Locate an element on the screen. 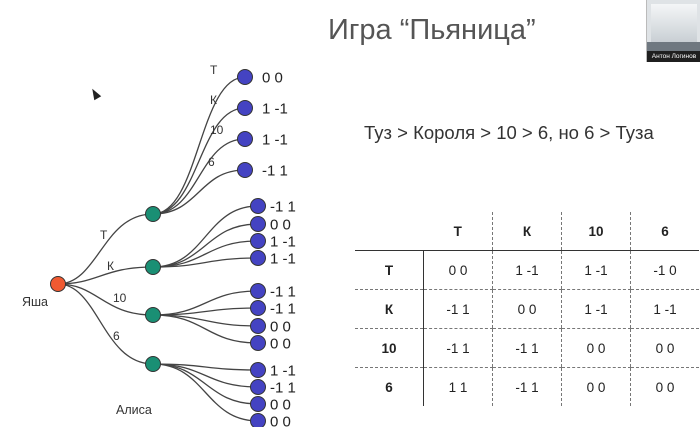 The width and height of the screenshot is (700, 427). col-header: 10 is located at coordinates (596, 231).